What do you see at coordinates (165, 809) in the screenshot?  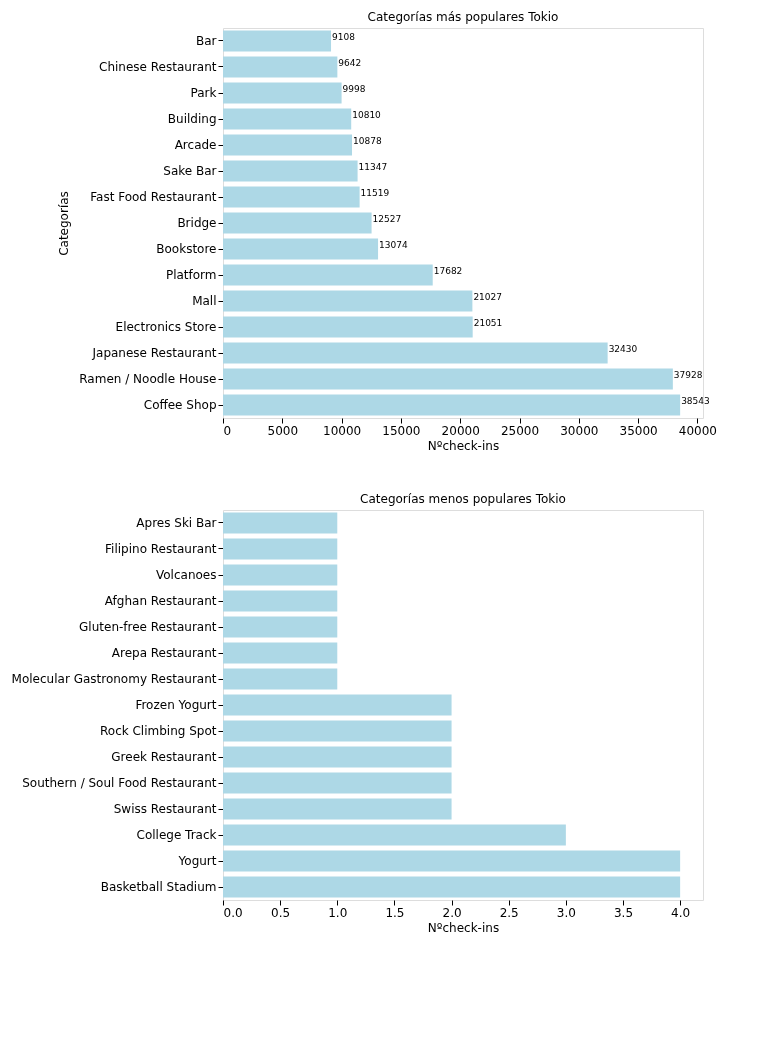 I see `y-tick-label: Swiss Restaurant` at bounding box center [165, 809].